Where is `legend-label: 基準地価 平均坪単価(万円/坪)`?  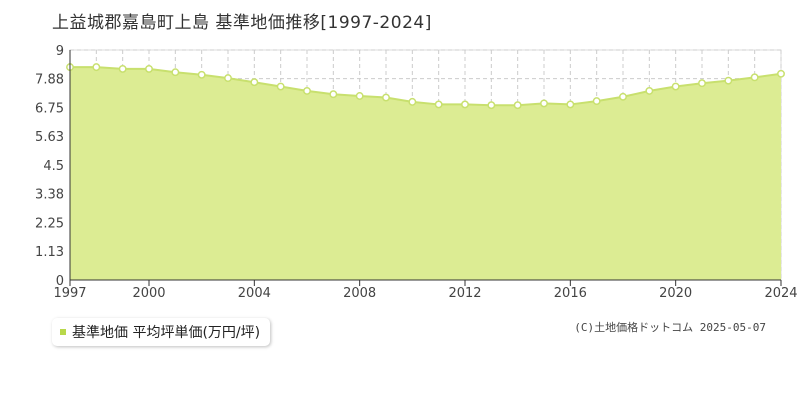 legend-label: 基準地価 平均坪単価(万円/坪) is located at coordinates (166, 333).